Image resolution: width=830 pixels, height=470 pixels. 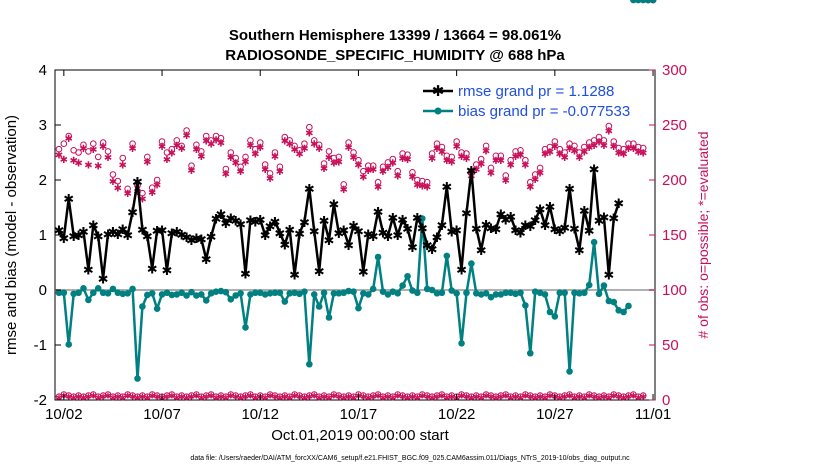 What do you see at coordinates (11, 235) in the screenshot?
I see `y-axis-label: rmse and bias (model - observation)` at bounding box center [11, 235].